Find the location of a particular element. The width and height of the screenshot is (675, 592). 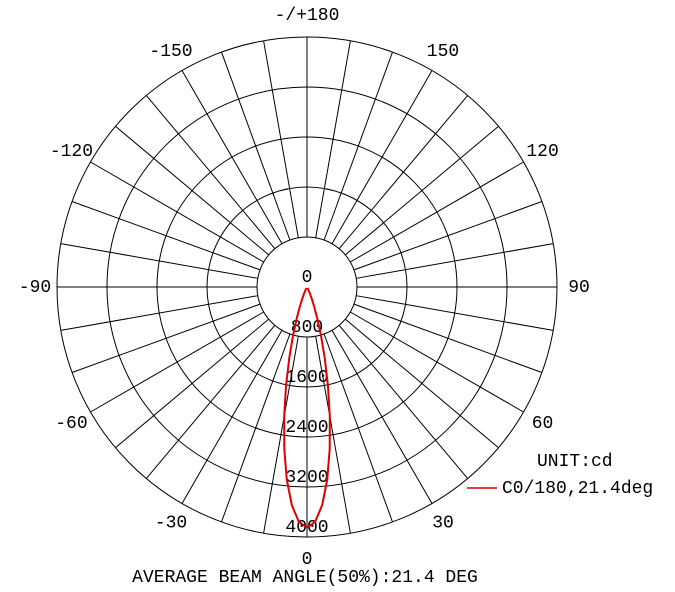

angle-tick-label: -120 is located at coordinates (71, 152).